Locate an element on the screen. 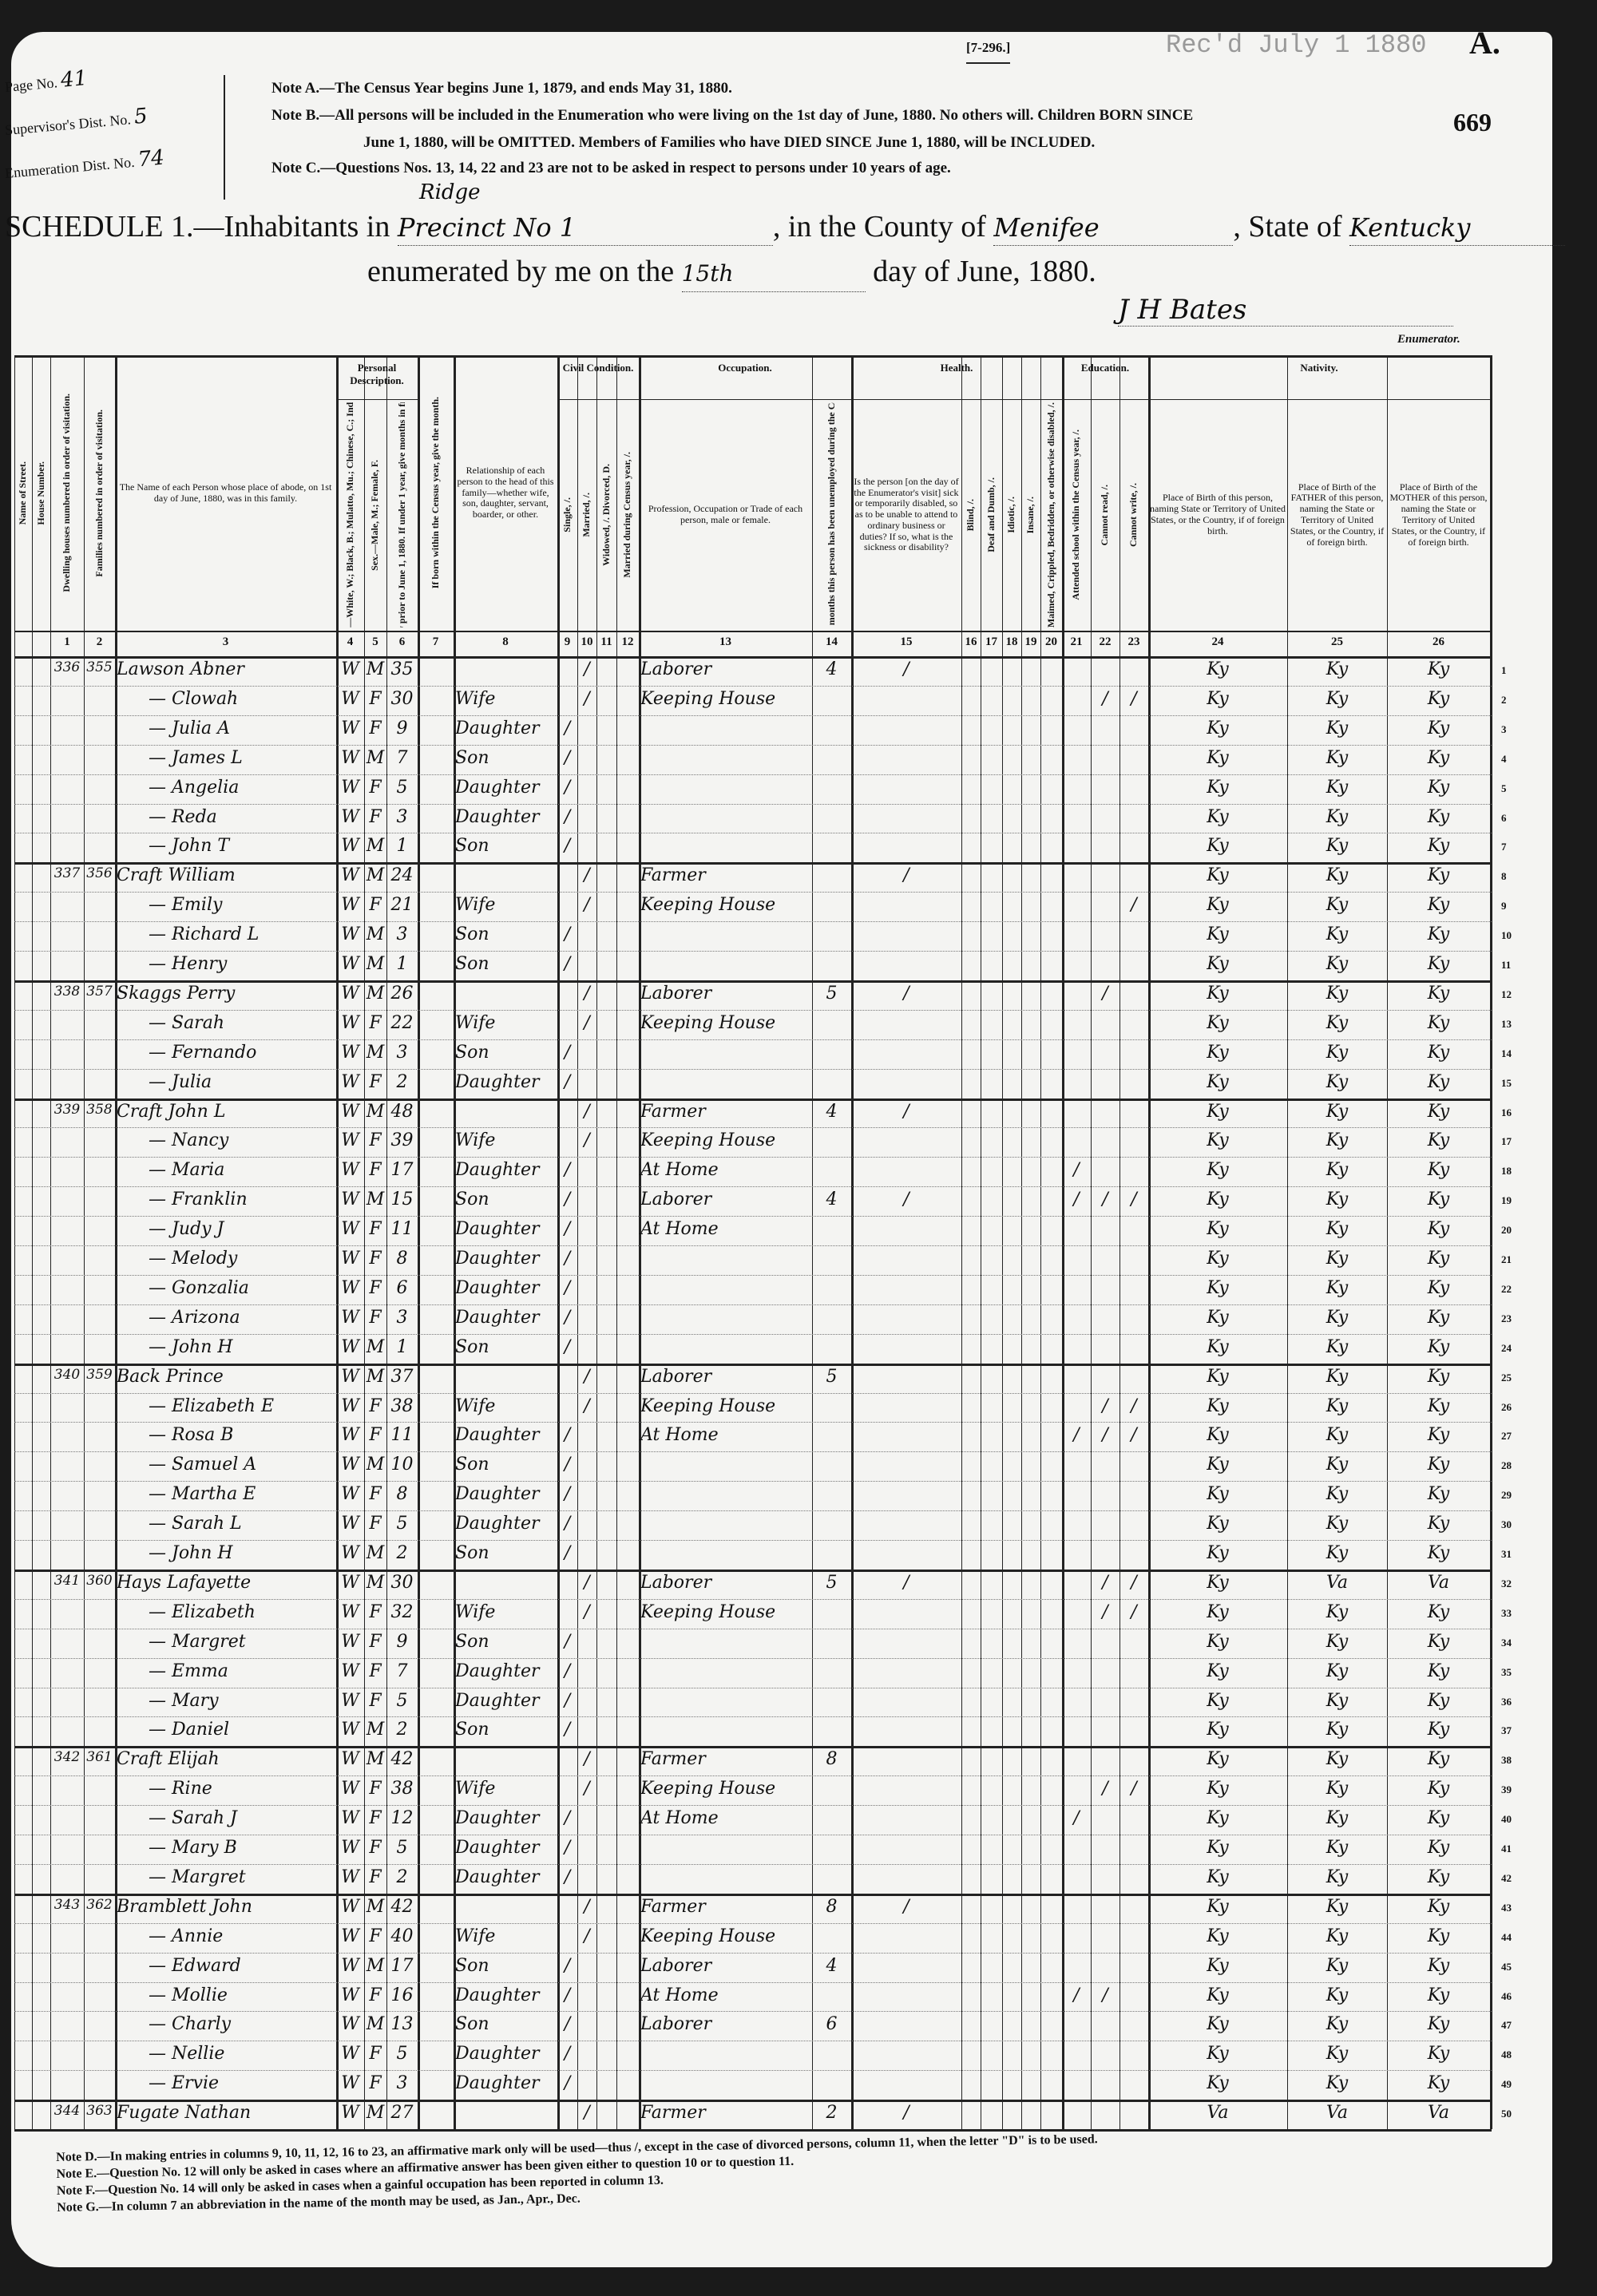 The width and height of the screenshot is (1597, 2296). cell-age: 7 is located at coordinates (402, 1671).